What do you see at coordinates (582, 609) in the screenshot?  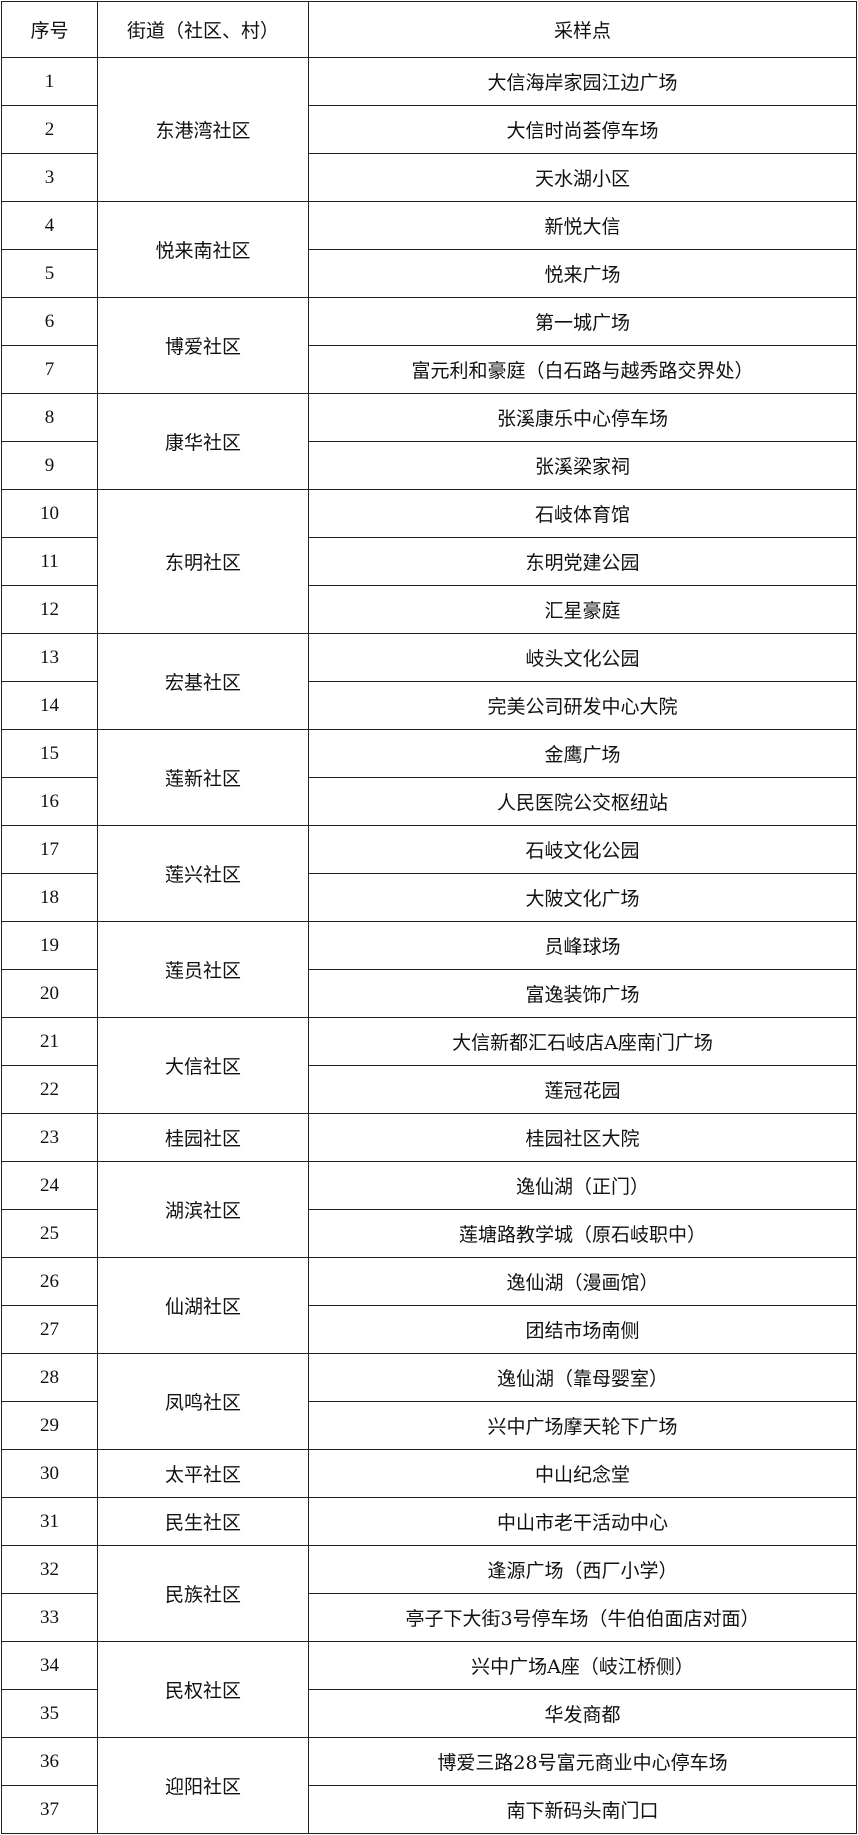 I see `sampling-point-cell: 汇星豪庭` at bounding box center [582, 609].